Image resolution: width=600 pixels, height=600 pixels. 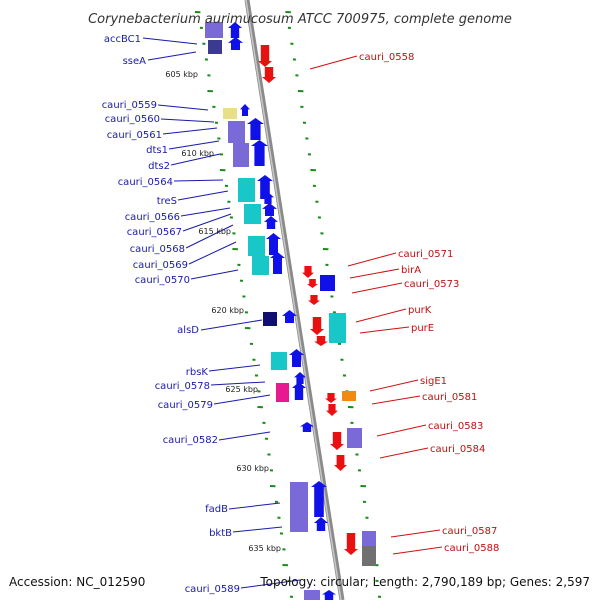 I want to click on gene-label-cauri-0561: cauri_0561, so click(x=134, y=135).